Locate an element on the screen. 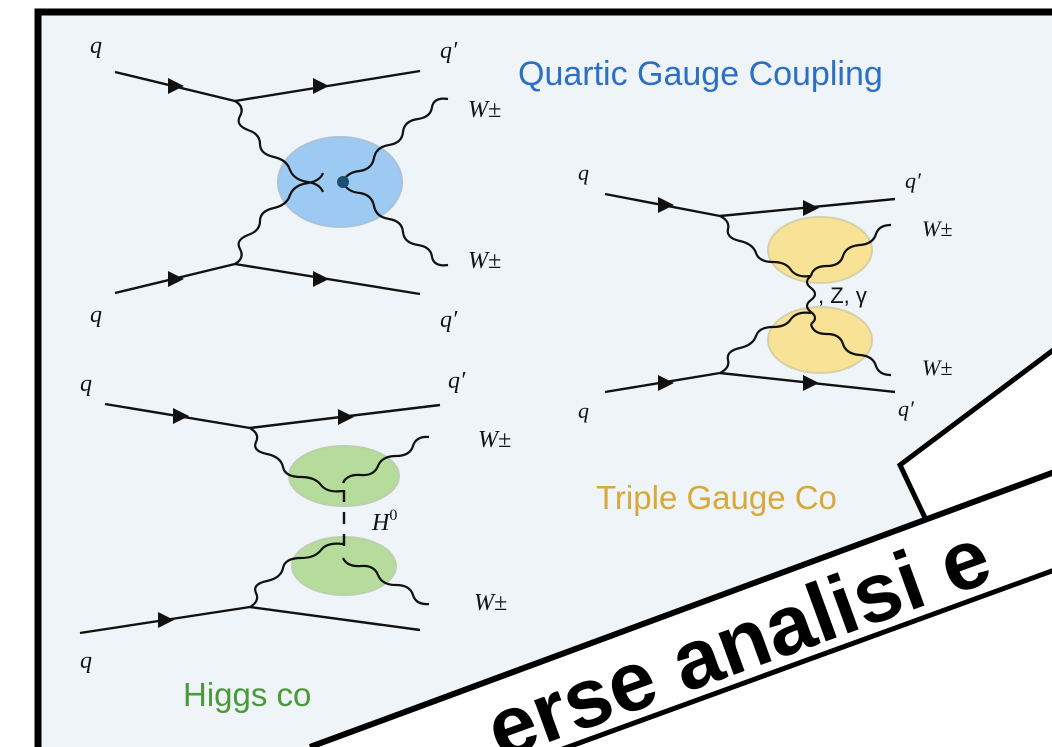 The height and width of the screenshot is (747, 1052). vertex-dot is located at coordinates (343, 182).